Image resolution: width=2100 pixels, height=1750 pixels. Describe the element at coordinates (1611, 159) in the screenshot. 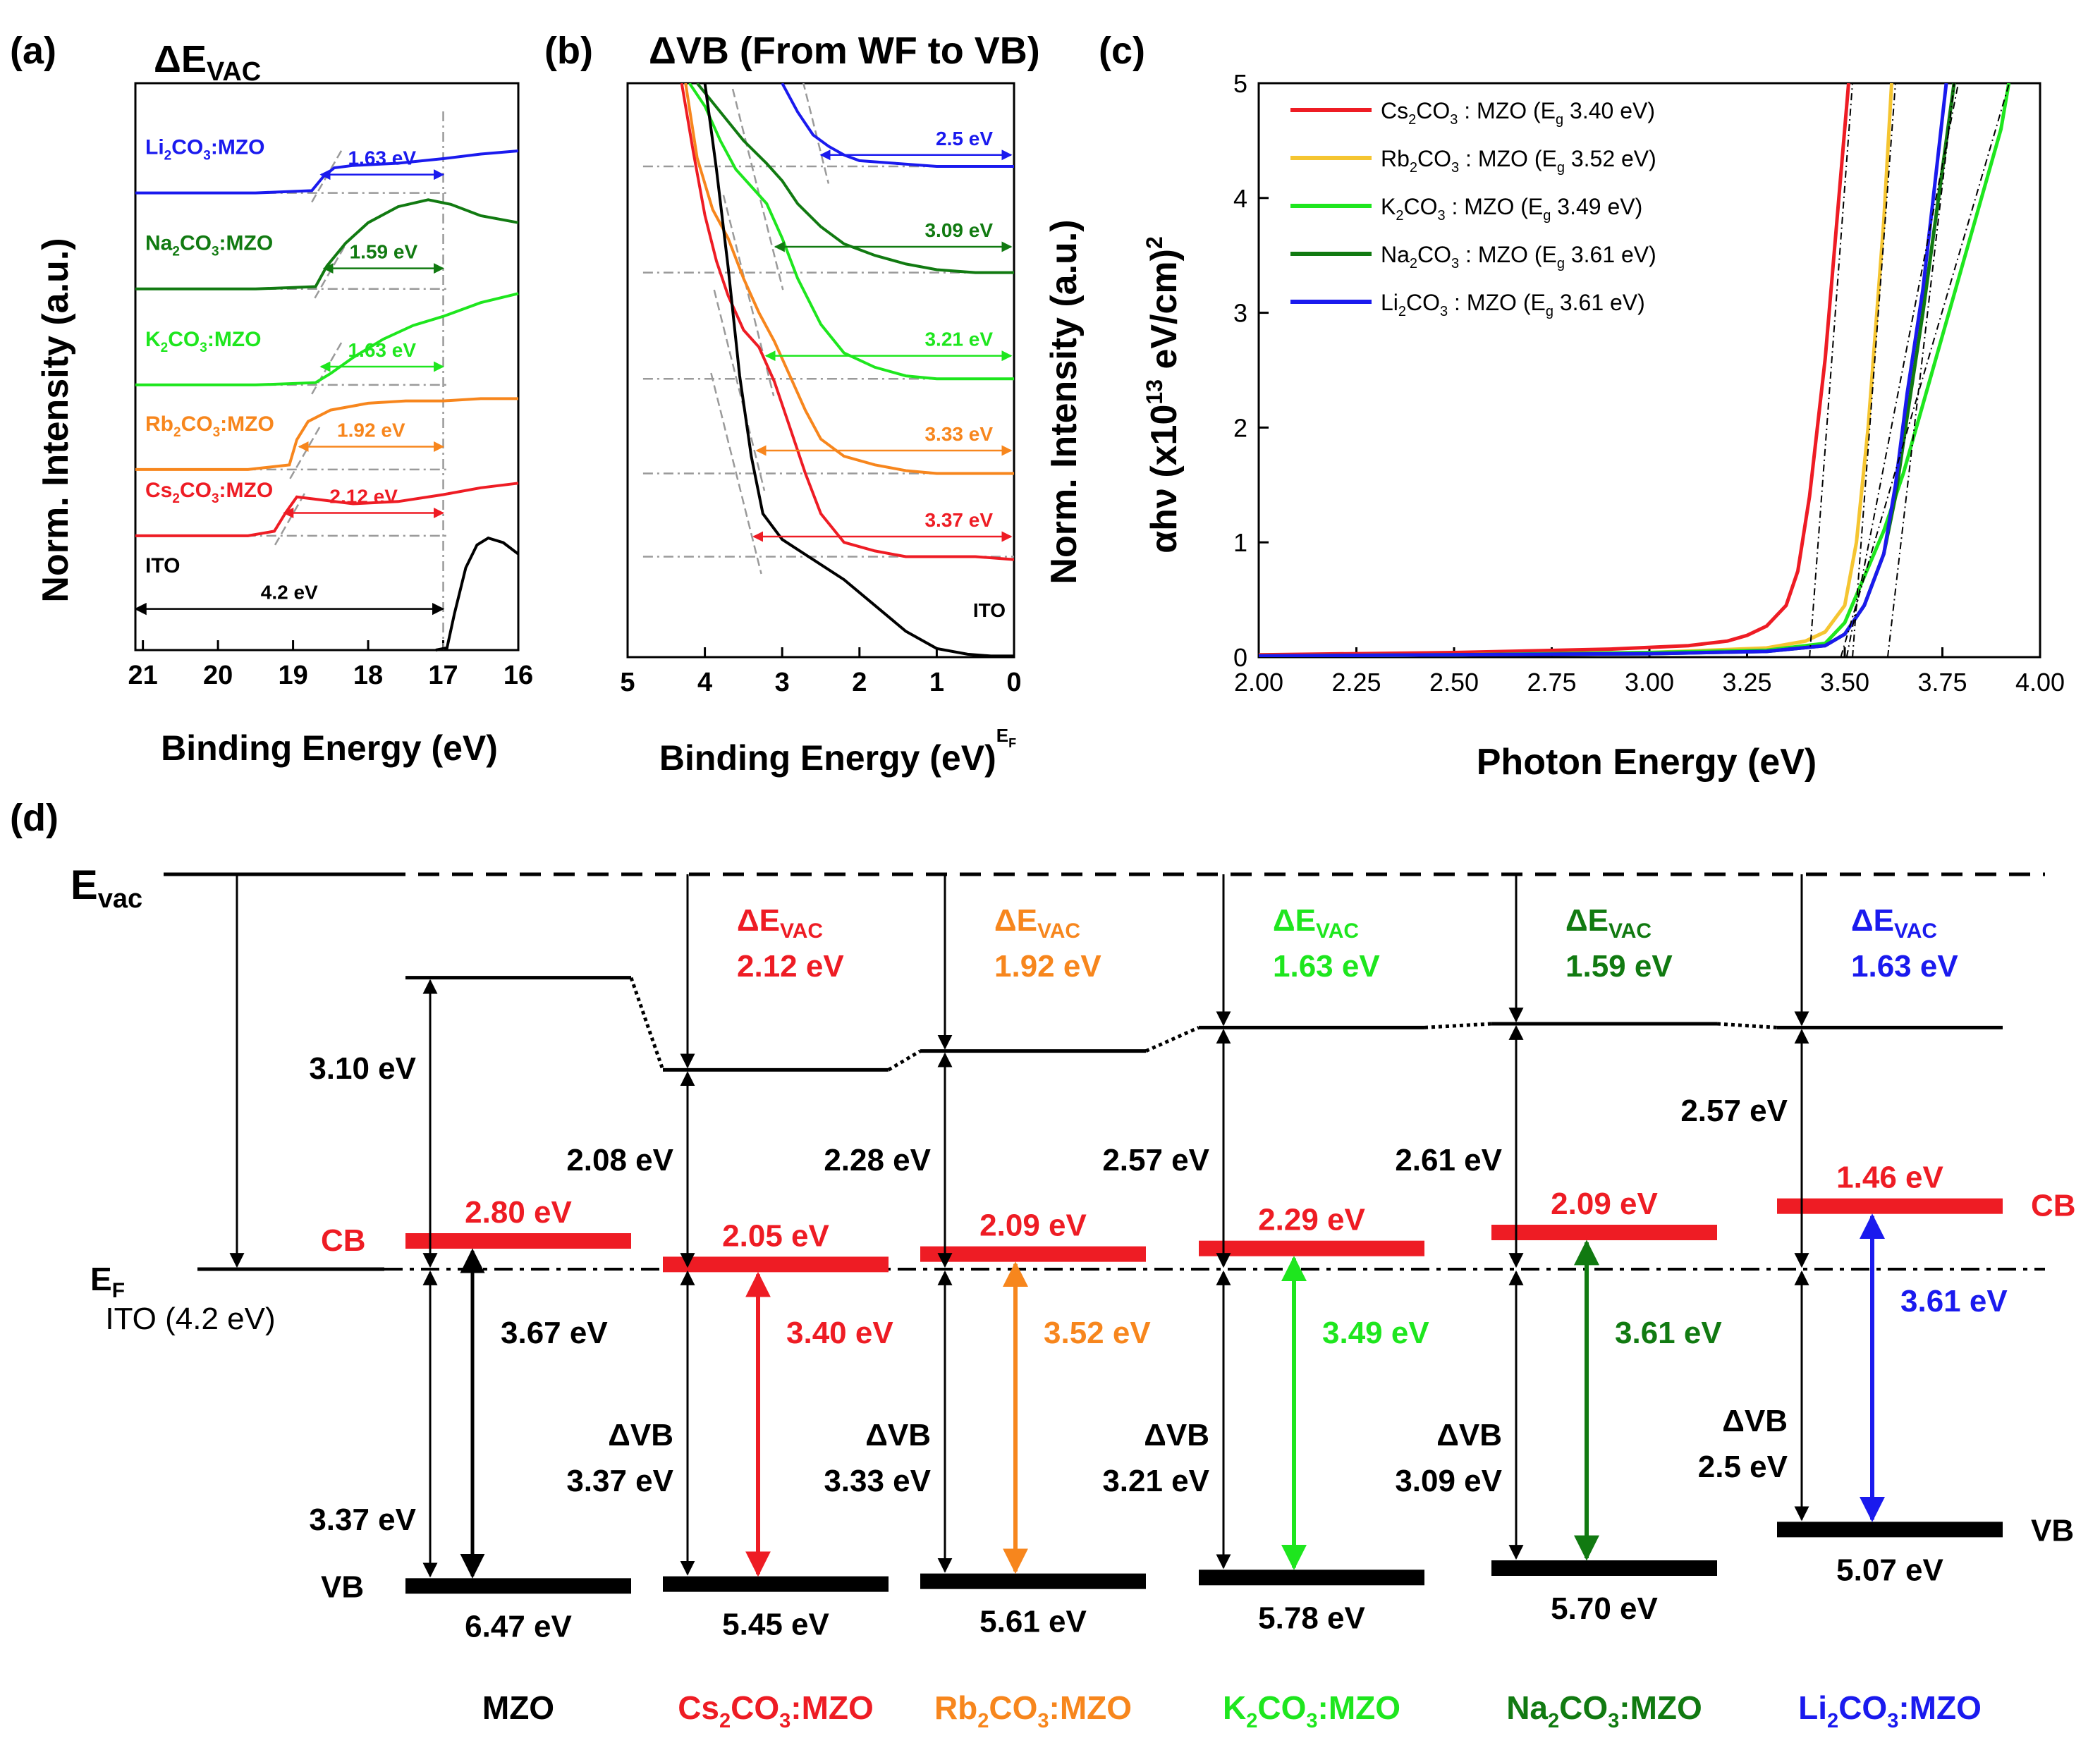

I see `legend-label-part: 3.52 eV)` at that location.